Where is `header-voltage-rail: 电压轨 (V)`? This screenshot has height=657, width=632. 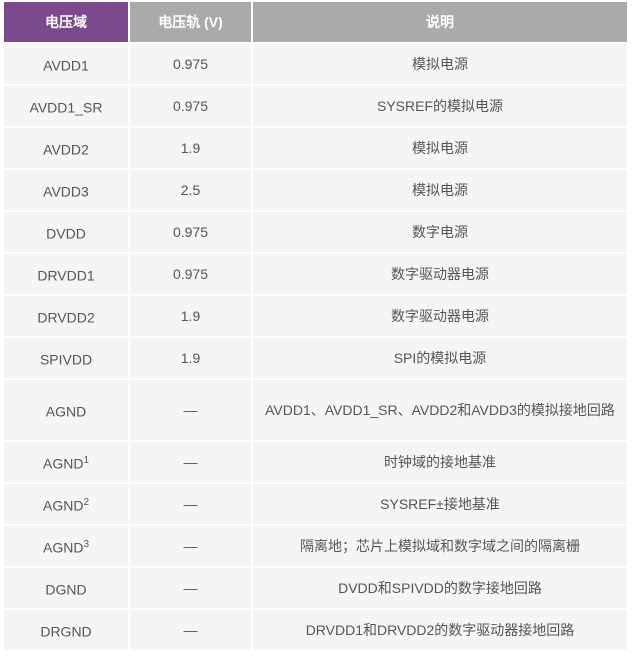
header-voltage-rail: 电压轨 (V) is located at coordinates (190, 22).